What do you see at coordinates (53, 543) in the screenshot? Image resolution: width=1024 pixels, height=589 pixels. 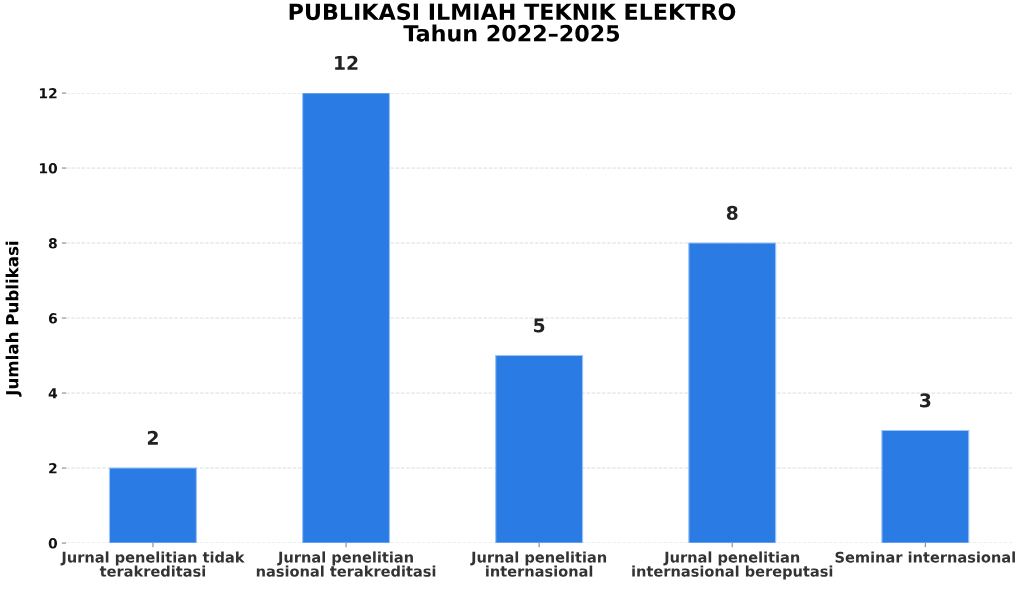 I see `y-tick-label: 0` at bounding box center [53, 543].